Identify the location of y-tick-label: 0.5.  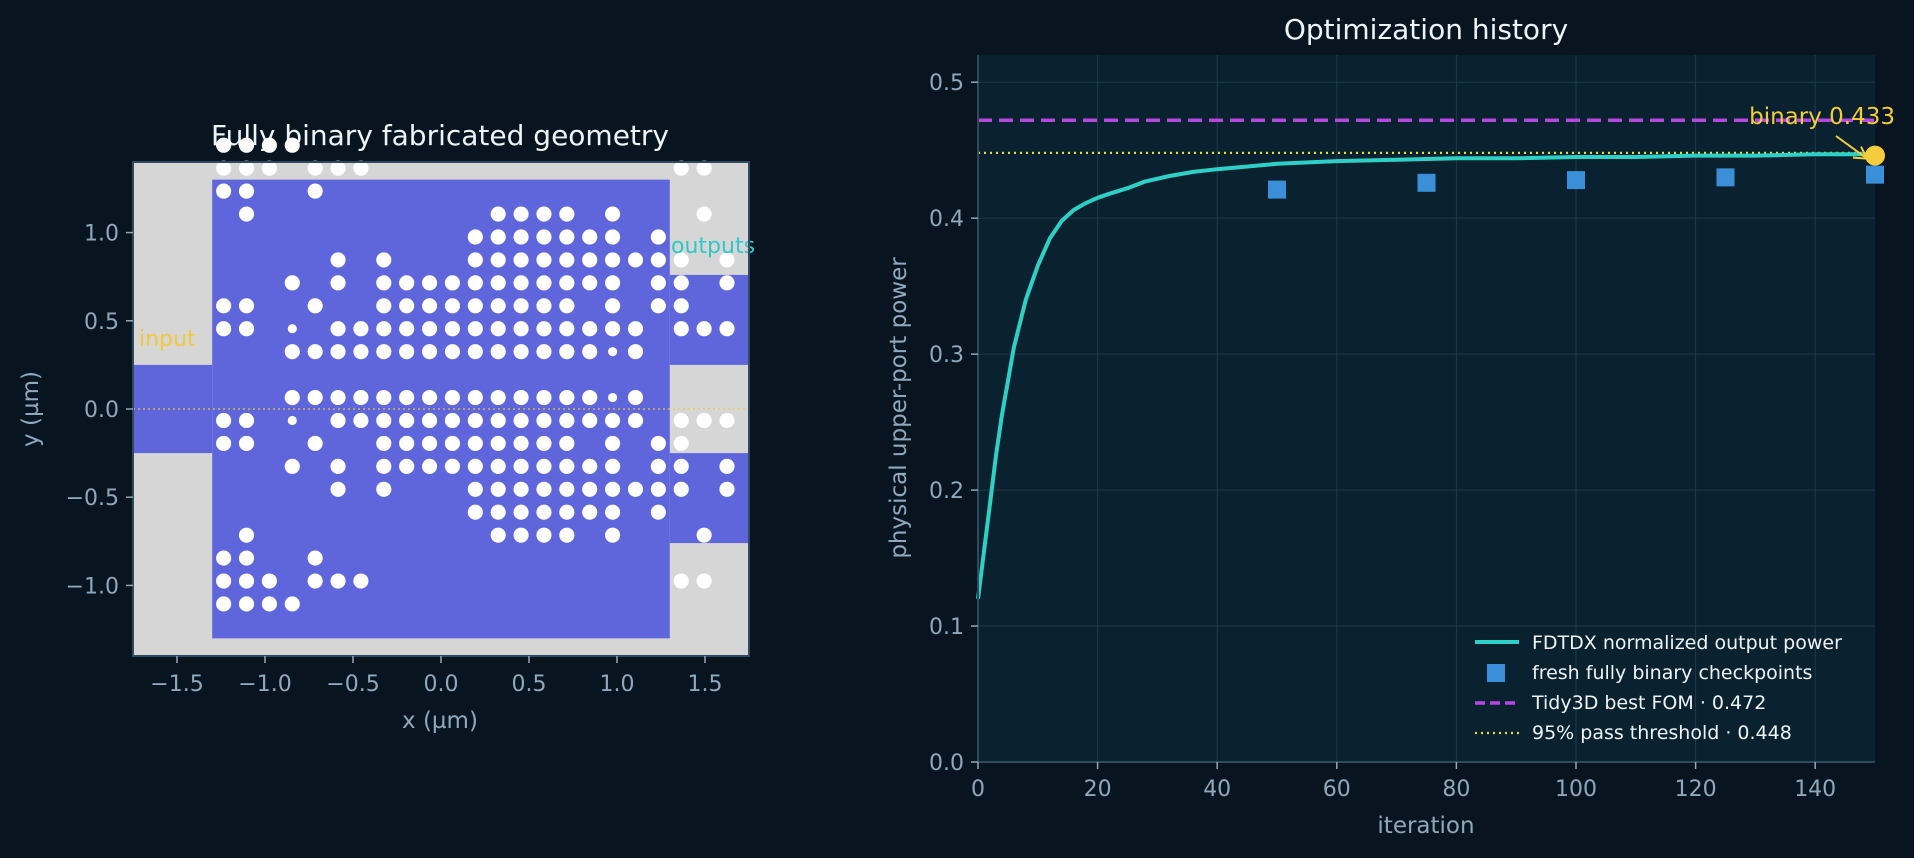
(946, 83).